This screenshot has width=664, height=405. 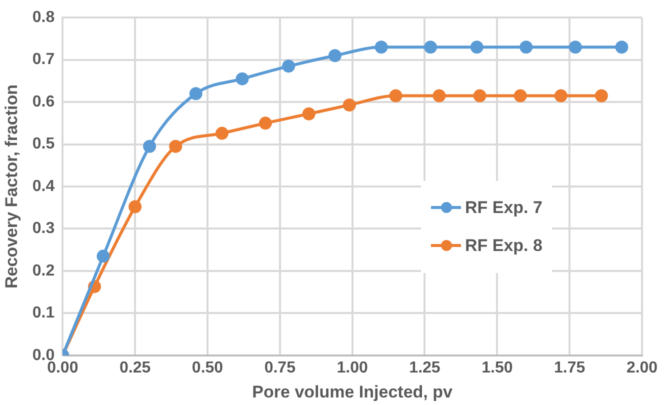 What do you see at coordinates (424, 367) in the screenshot?
I see `x-tick-label: 1.25` at bounding box center [424, 367].